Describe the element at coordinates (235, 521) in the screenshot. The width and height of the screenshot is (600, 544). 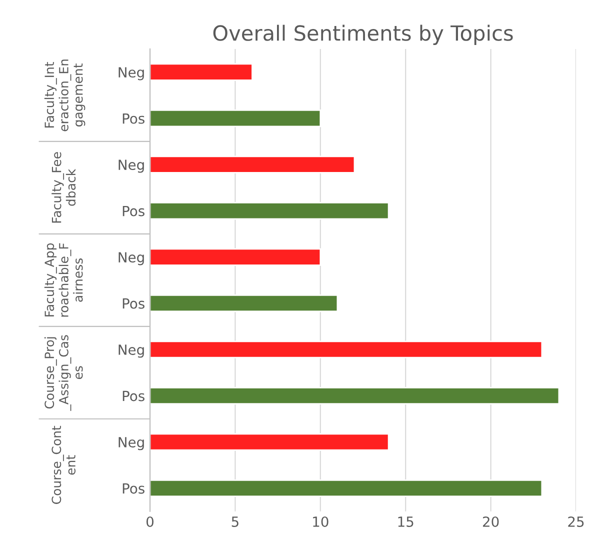
I see `x-tick-label: 5` at that location.